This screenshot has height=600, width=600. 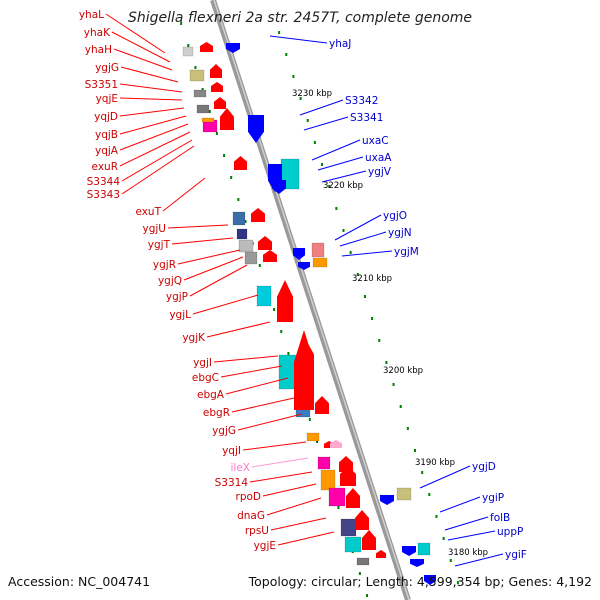 I want to click on gene-label: ygjO, so click(x=395, y=216).